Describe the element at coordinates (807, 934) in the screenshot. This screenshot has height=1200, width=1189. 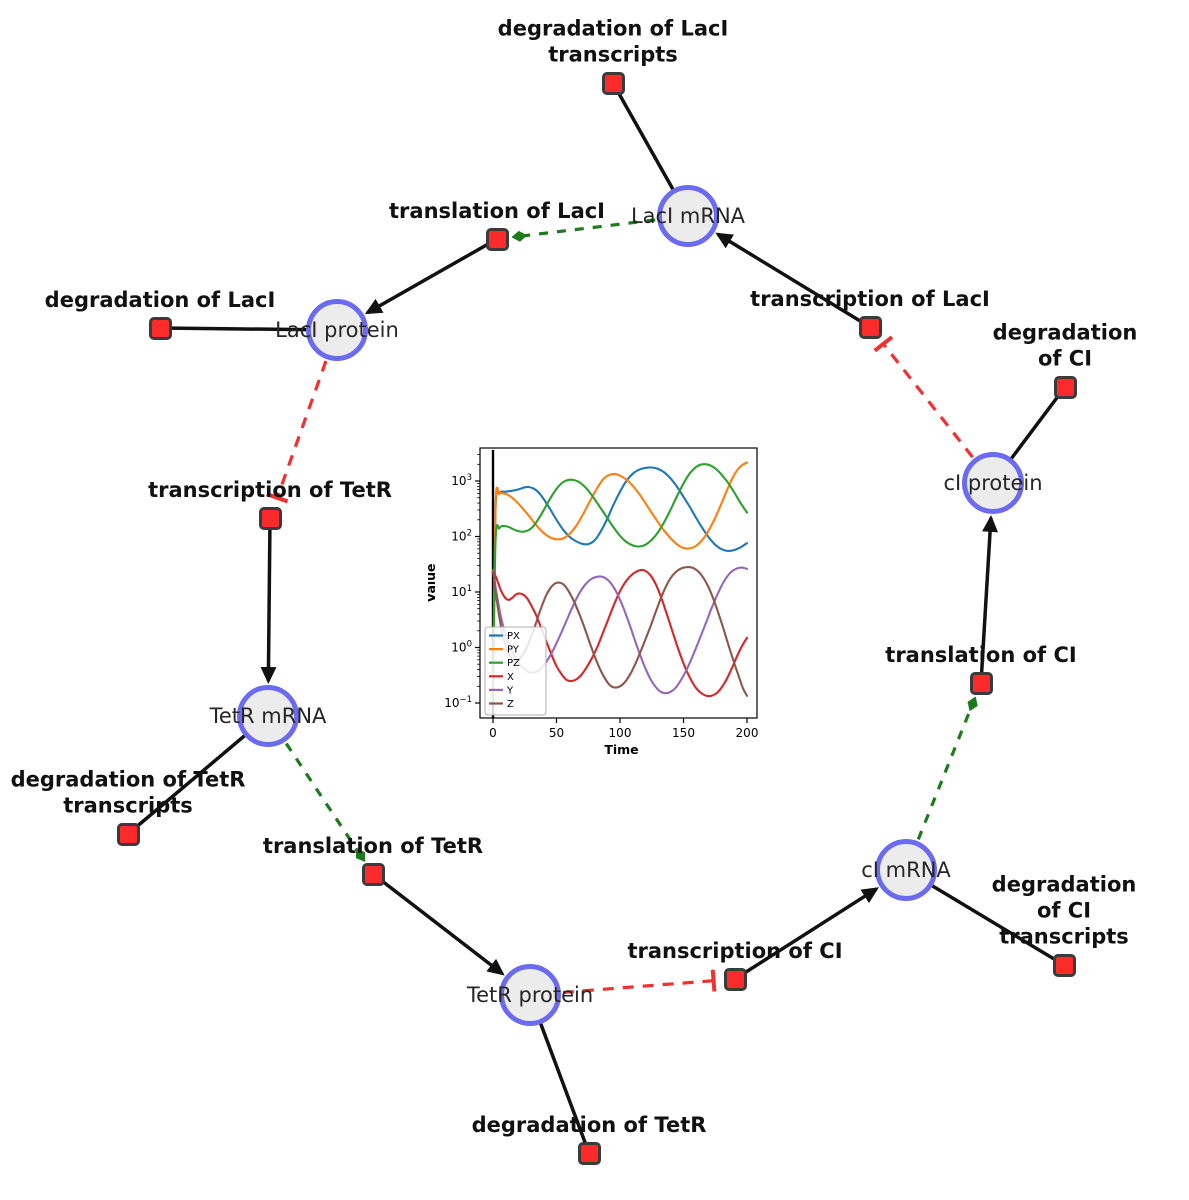
I see `edge-production-tx_ci-ci_mrna` at that location.